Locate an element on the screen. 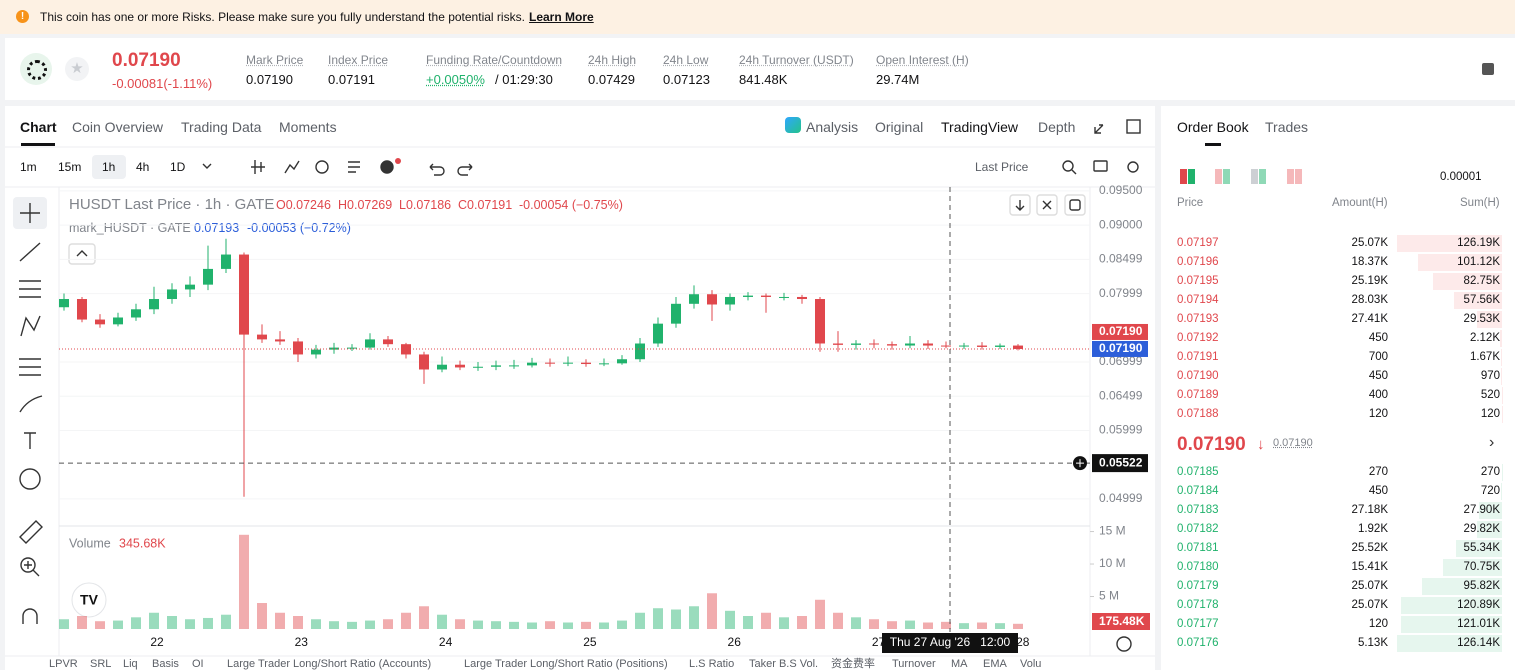  ob-sum: 120.89K is located at coordinates (1478, 605).